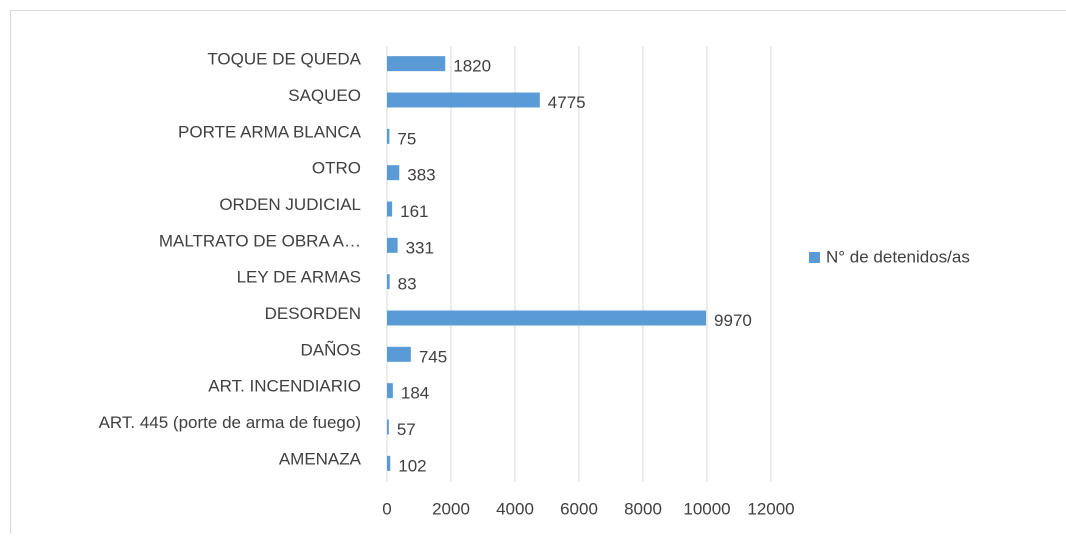 Image resolution: width=1066 pixels, height=539 pixels. What do you see at coordinates (706, 508) in the screenshot?
I see `x-tick-label: 10000` at bounding box center [706, 508].